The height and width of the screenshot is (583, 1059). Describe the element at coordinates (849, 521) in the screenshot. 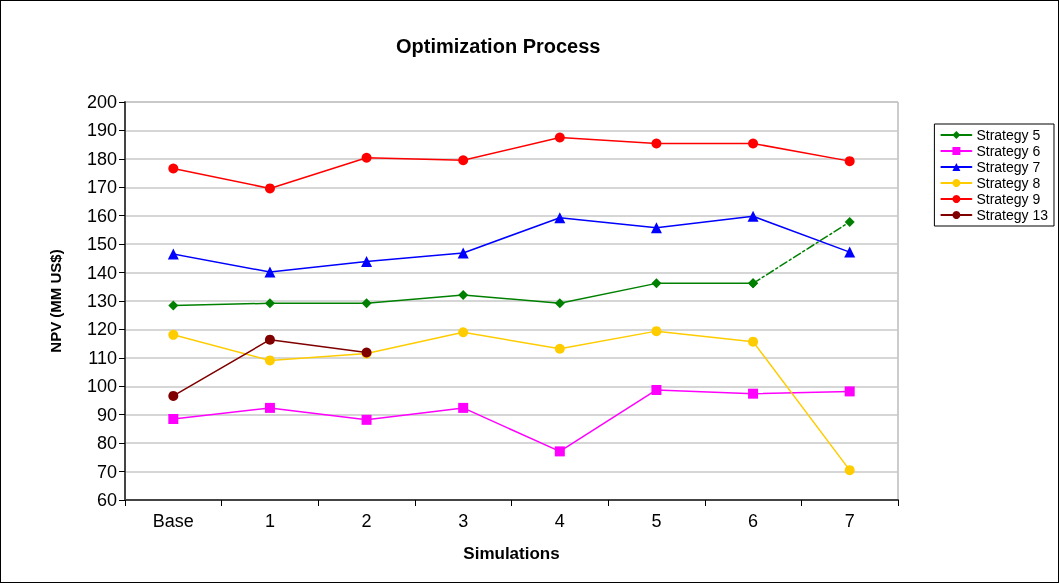

I see `x-tick-label: 7` at that location.